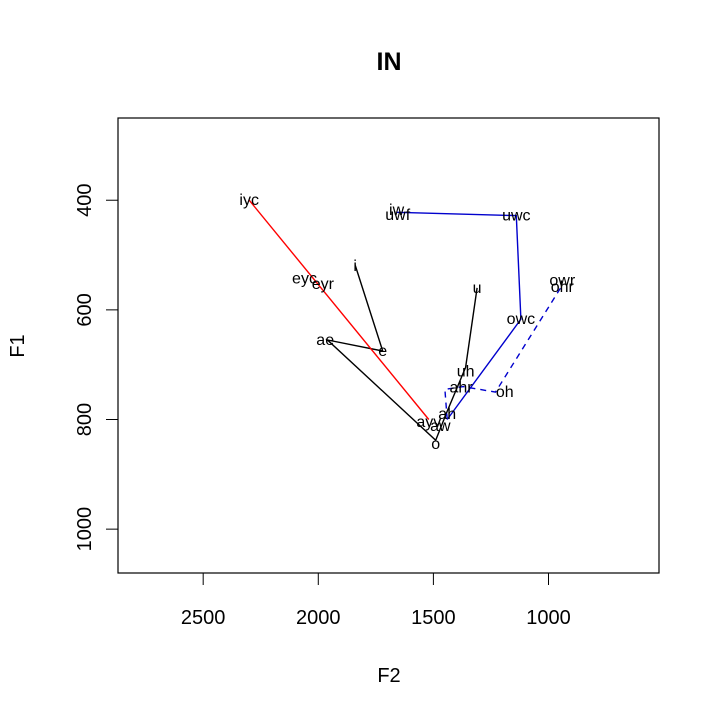 This screenshot has height=720, width=720. Describe the element at coordinates (466, 371) in the screenshot. I see `point-label-uh: uh` at that location.